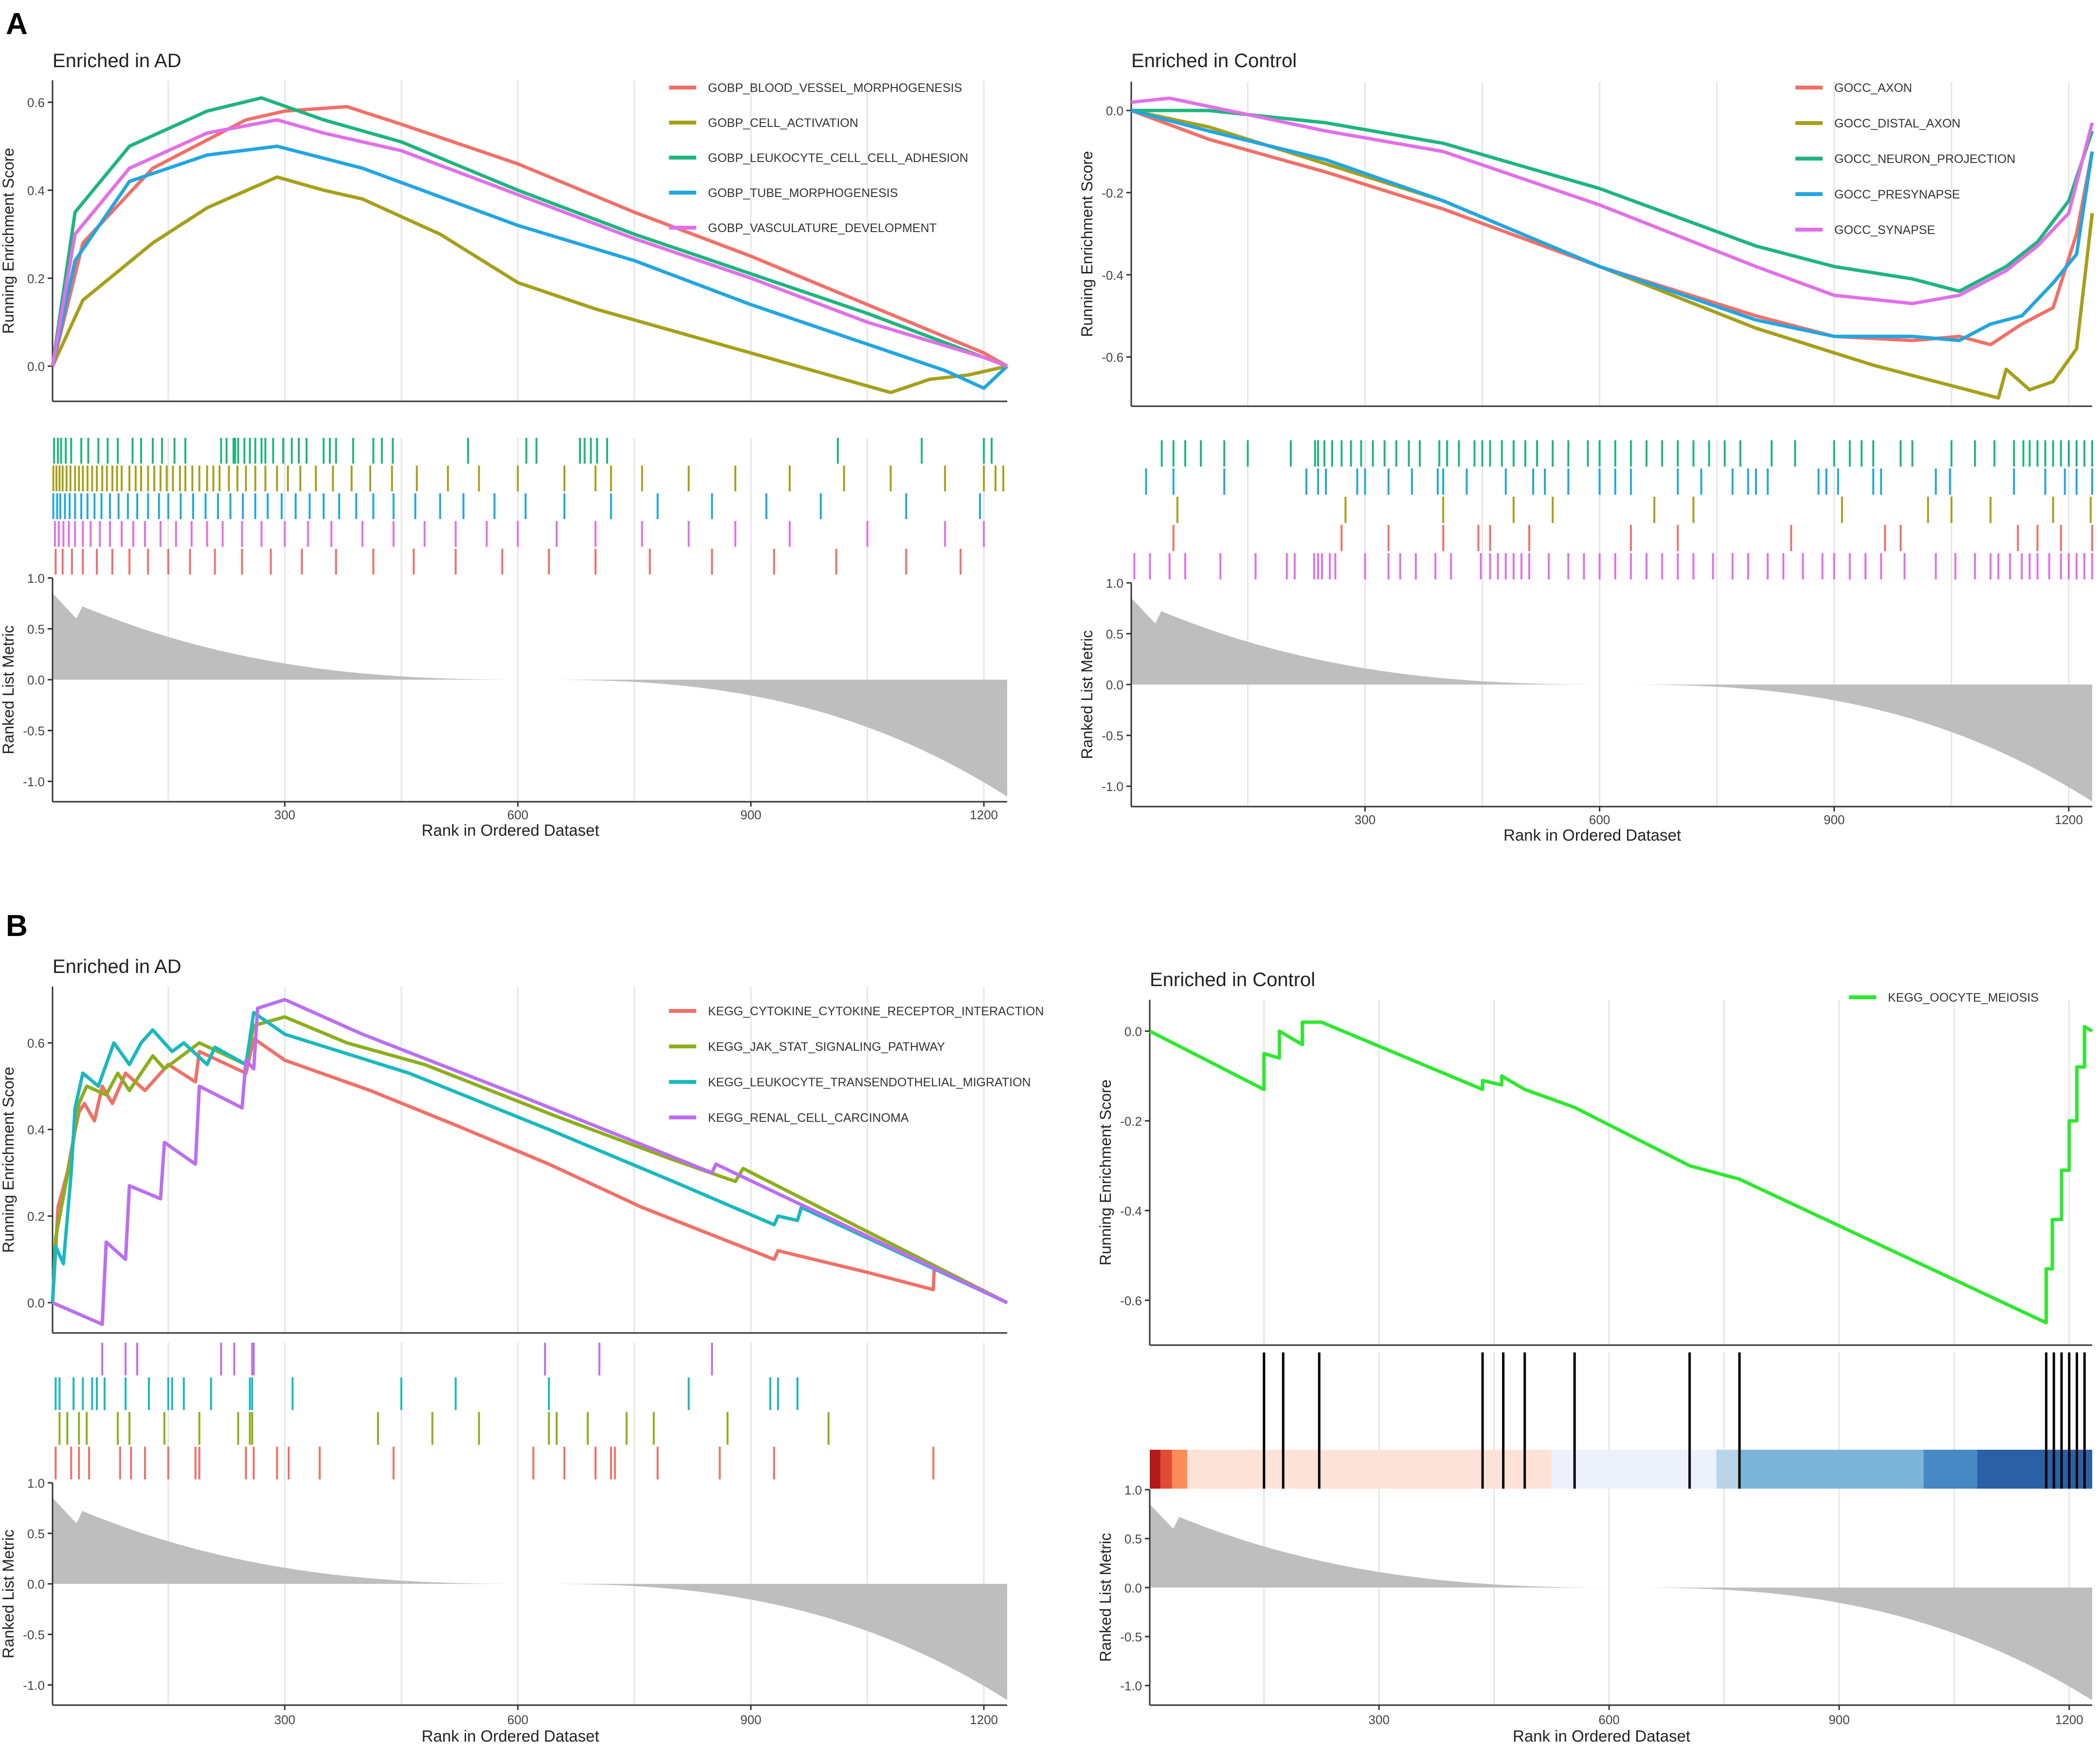  What do you see at coordinates (1963, 998) in the screenshot?
I see `legend-label: KEGG_OOCYTE_MEIOSIS` at bounding box center [1963, 998].